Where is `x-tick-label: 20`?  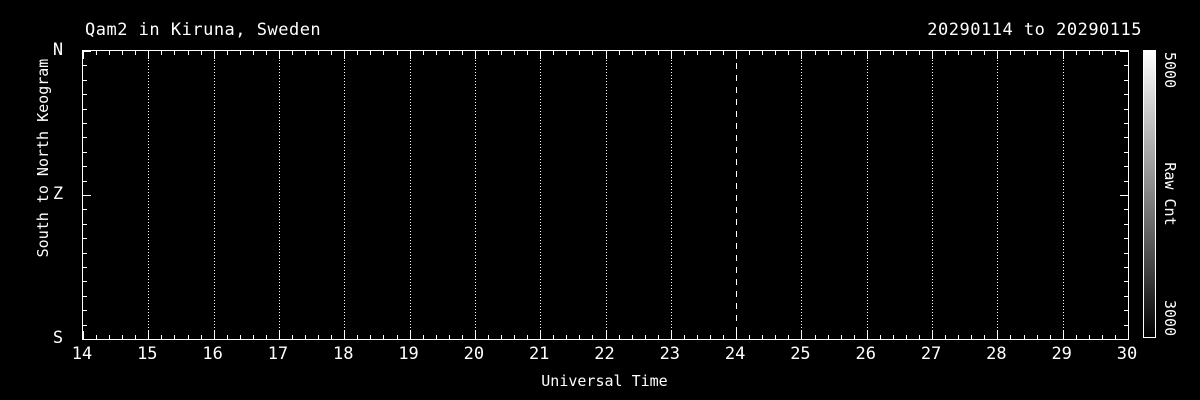 x-tick-label: 20 is located at coordinates (474, 354).